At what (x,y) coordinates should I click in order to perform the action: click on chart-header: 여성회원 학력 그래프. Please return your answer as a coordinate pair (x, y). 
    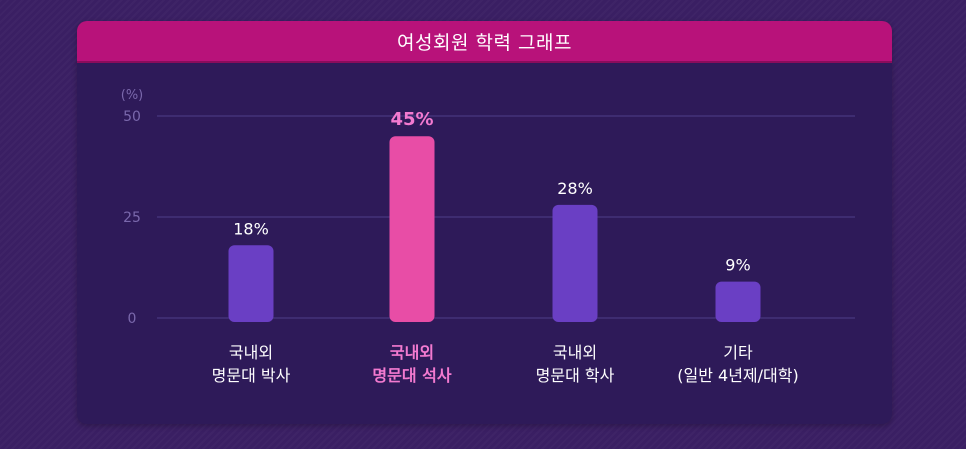
    Looking at the image, I should click on (484, 42).